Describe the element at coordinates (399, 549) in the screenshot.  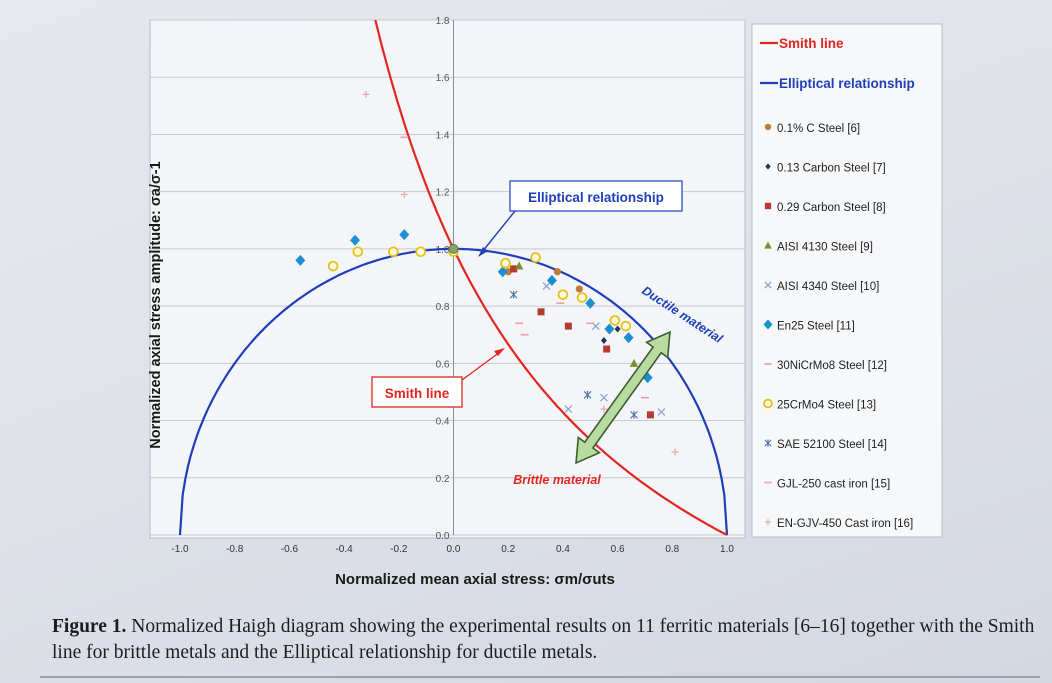
I see `x-tick-label: -0.2` at that location.